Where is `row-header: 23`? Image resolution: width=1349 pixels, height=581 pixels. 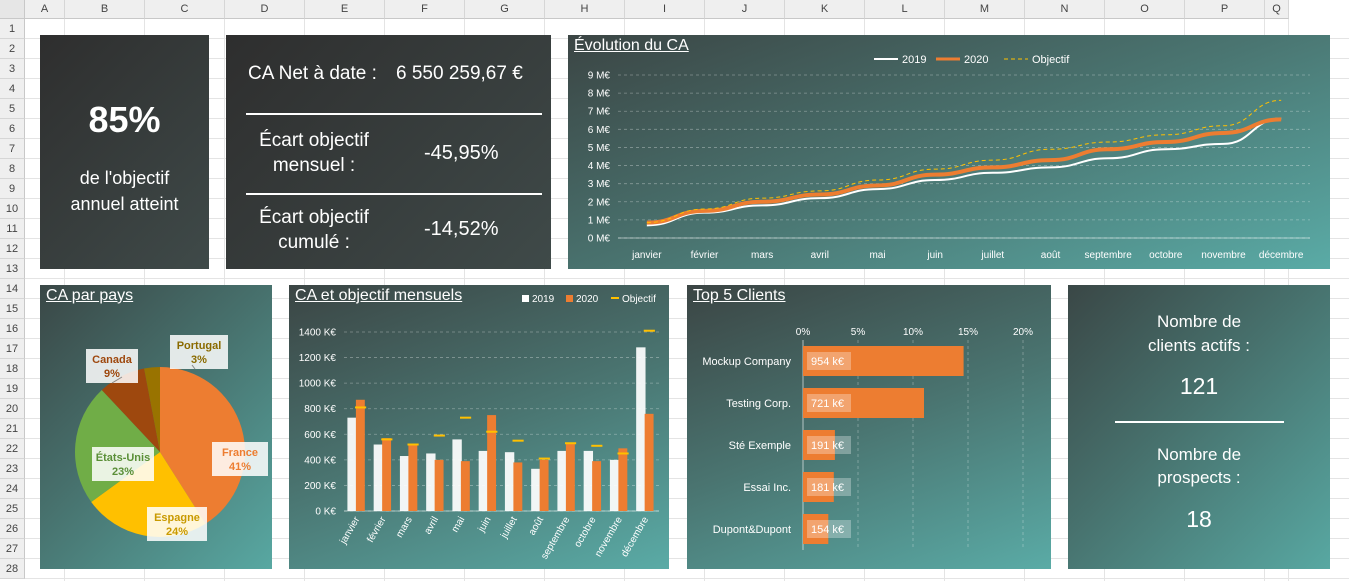 row-header: 23 is located at coordinates (12, 469).